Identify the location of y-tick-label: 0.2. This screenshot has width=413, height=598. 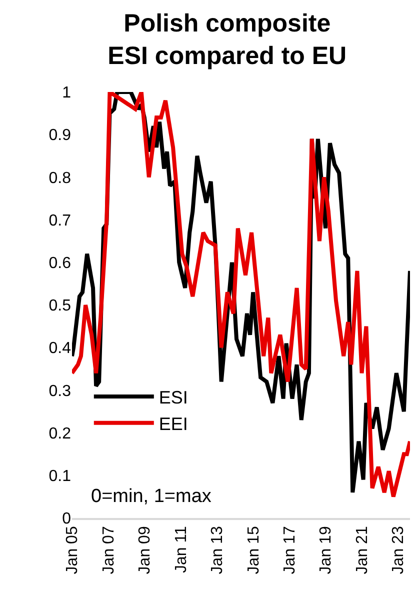
(60, 433).